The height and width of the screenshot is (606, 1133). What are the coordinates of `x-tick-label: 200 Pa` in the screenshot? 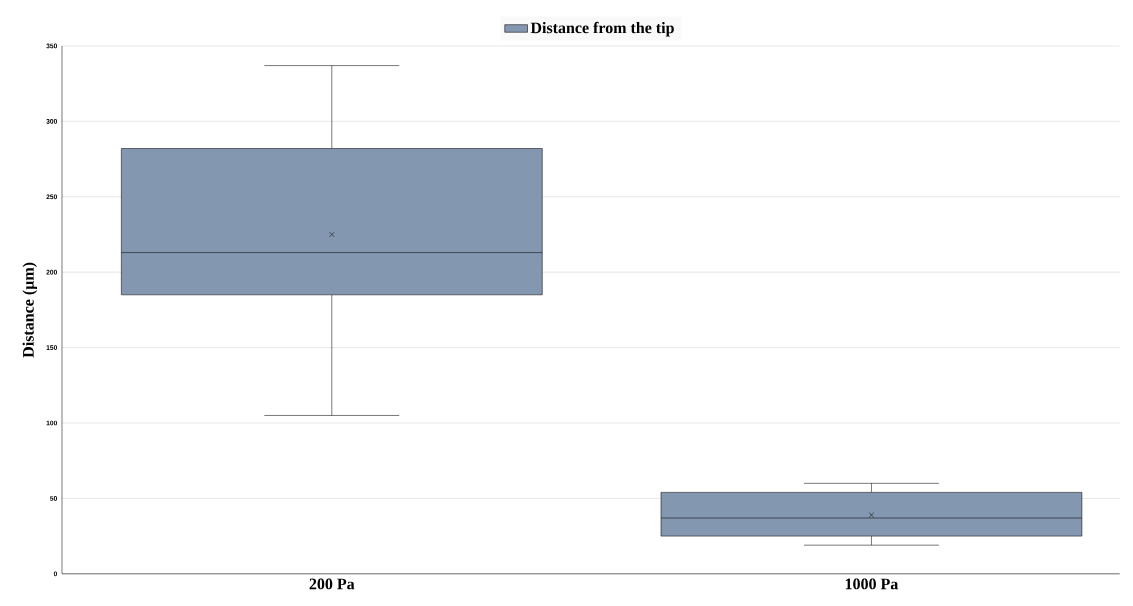 It's located at (332, 584).